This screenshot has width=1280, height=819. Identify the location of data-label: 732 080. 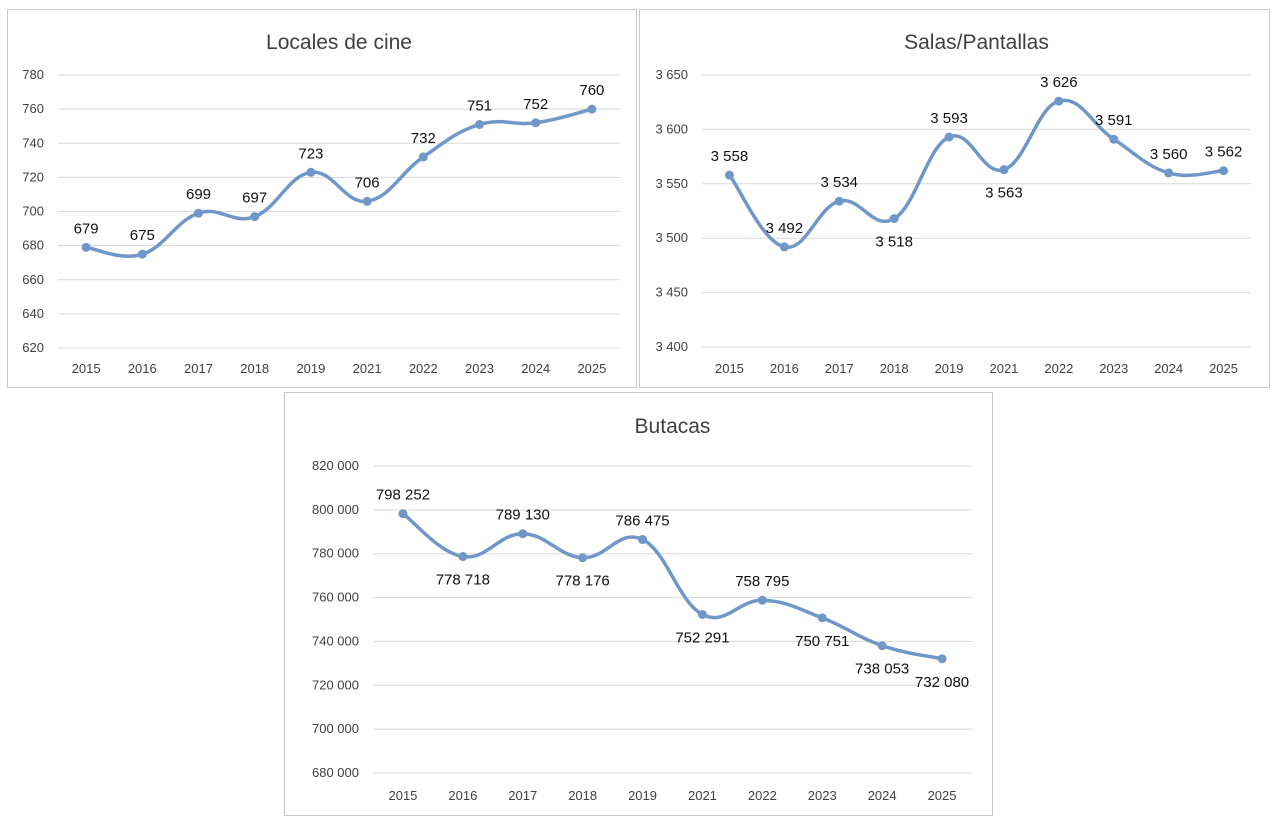
(942, 682).